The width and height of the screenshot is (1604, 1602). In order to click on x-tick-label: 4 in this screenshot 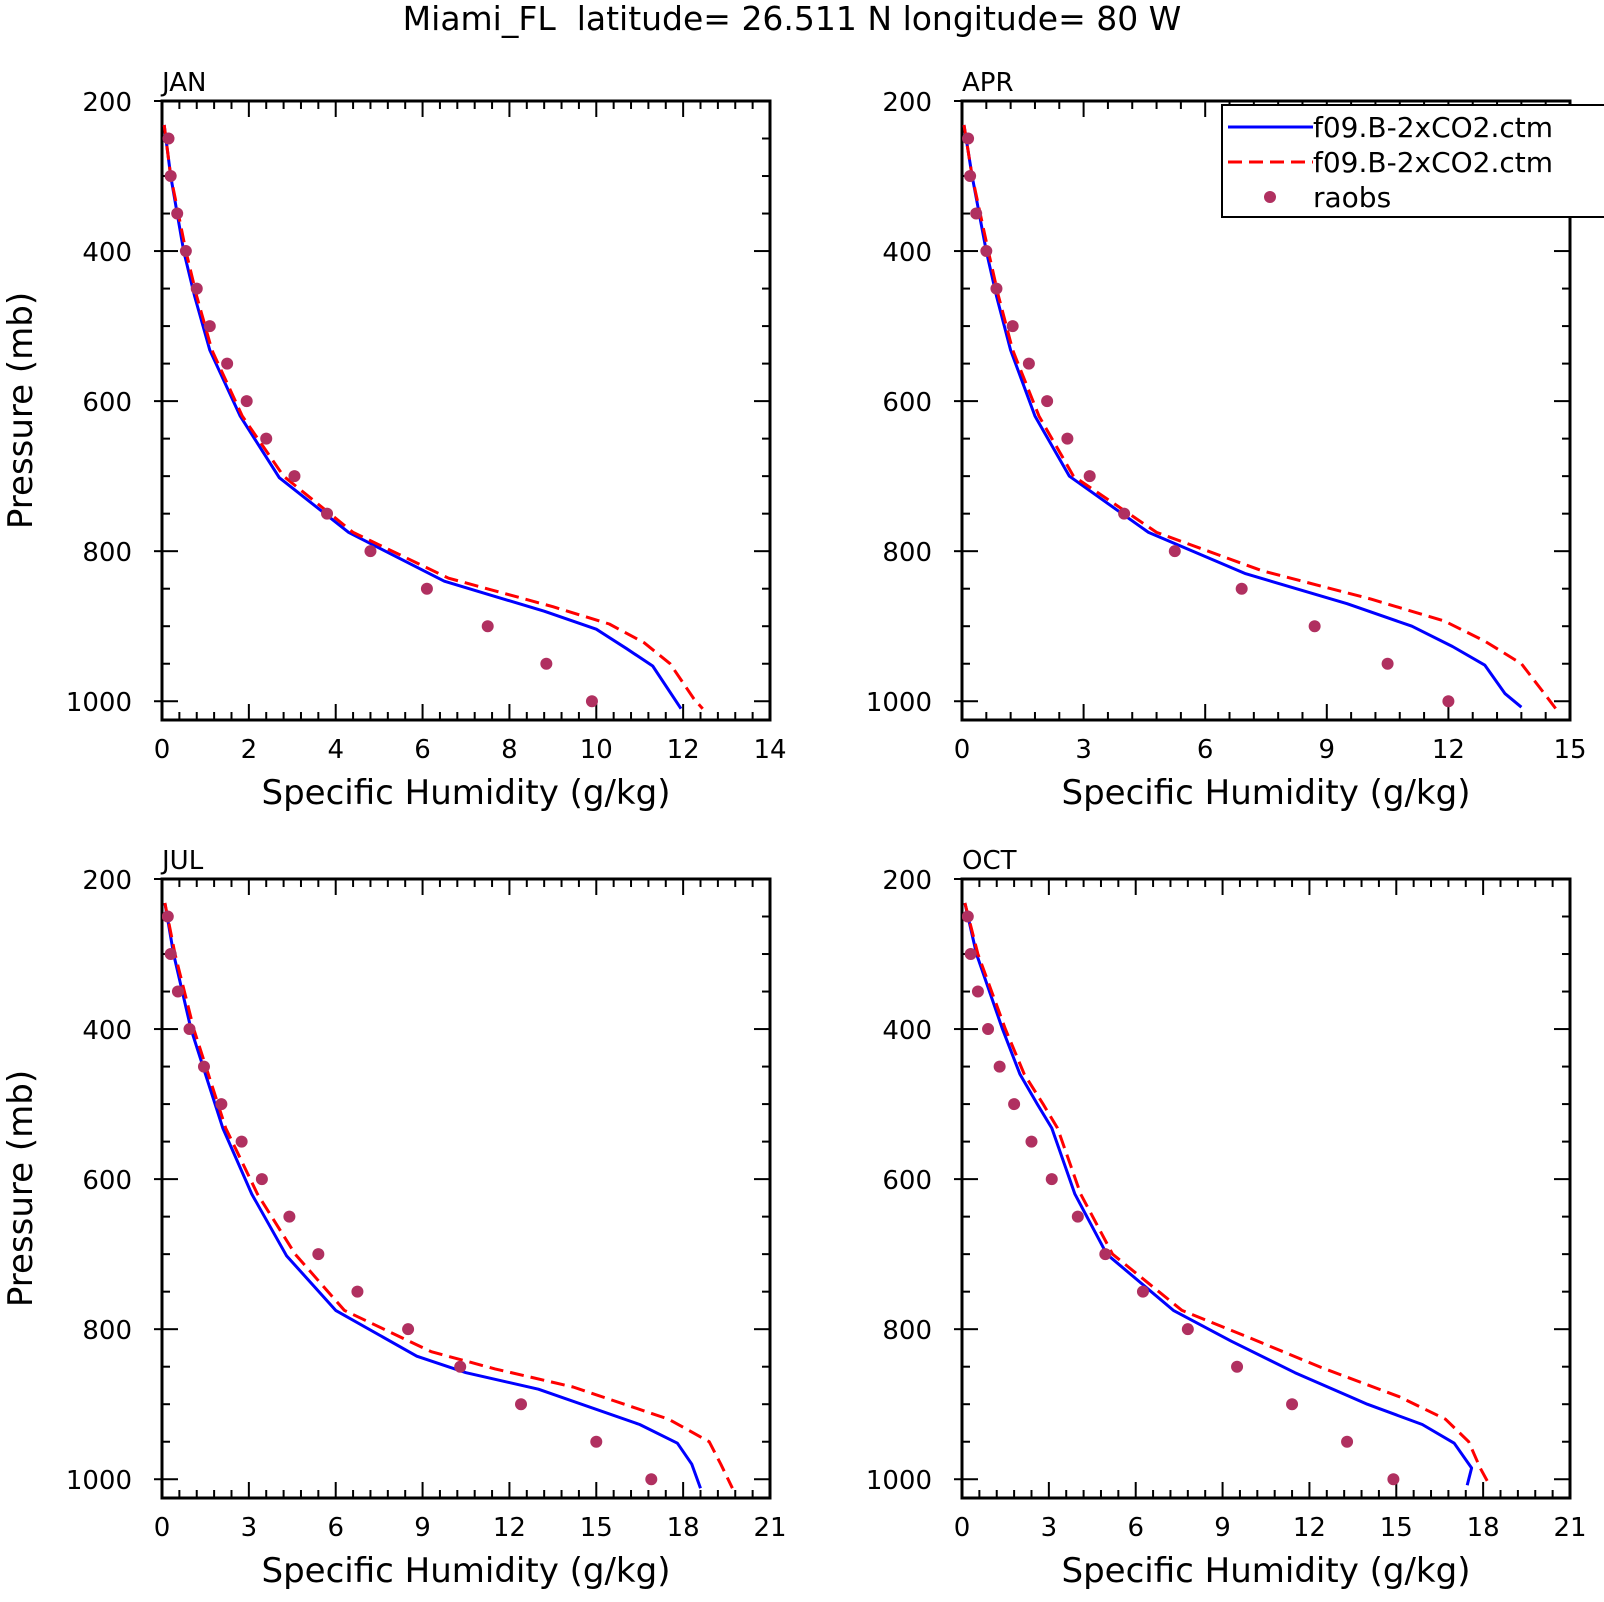, I will do `click(335, 750)`.